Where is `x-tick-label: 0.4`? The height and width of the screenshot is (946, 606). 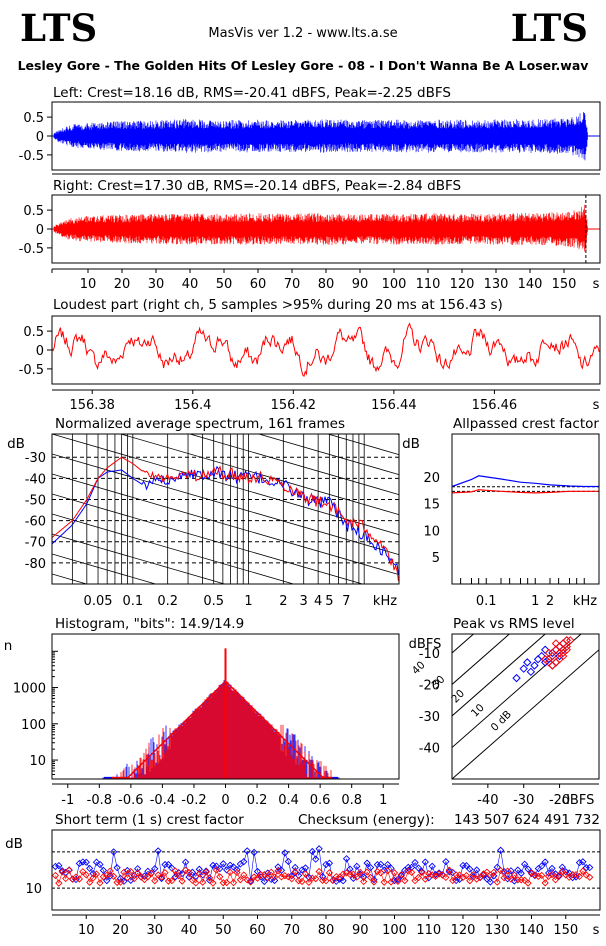
x-tick-label: 0.4 is located at coordinates (288, 800).